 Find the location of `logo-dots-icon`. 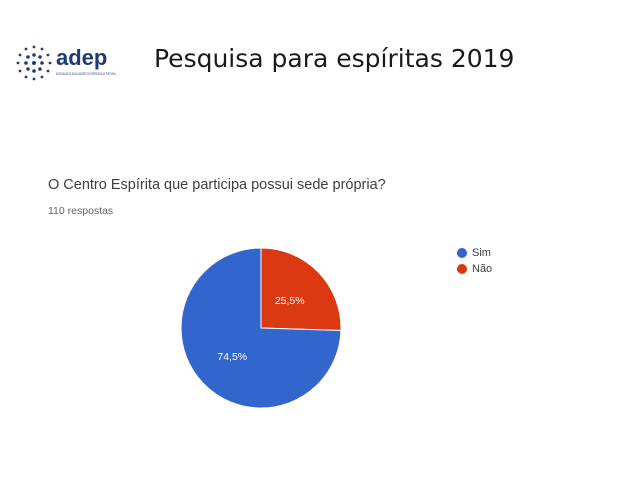

logo-dots-icon is located at coordinates (34, 63).